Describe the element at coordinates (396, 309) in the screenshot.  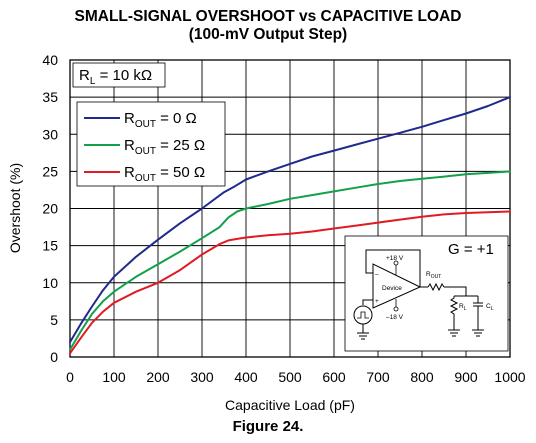
I see `supply-neg-terminal` at that location.